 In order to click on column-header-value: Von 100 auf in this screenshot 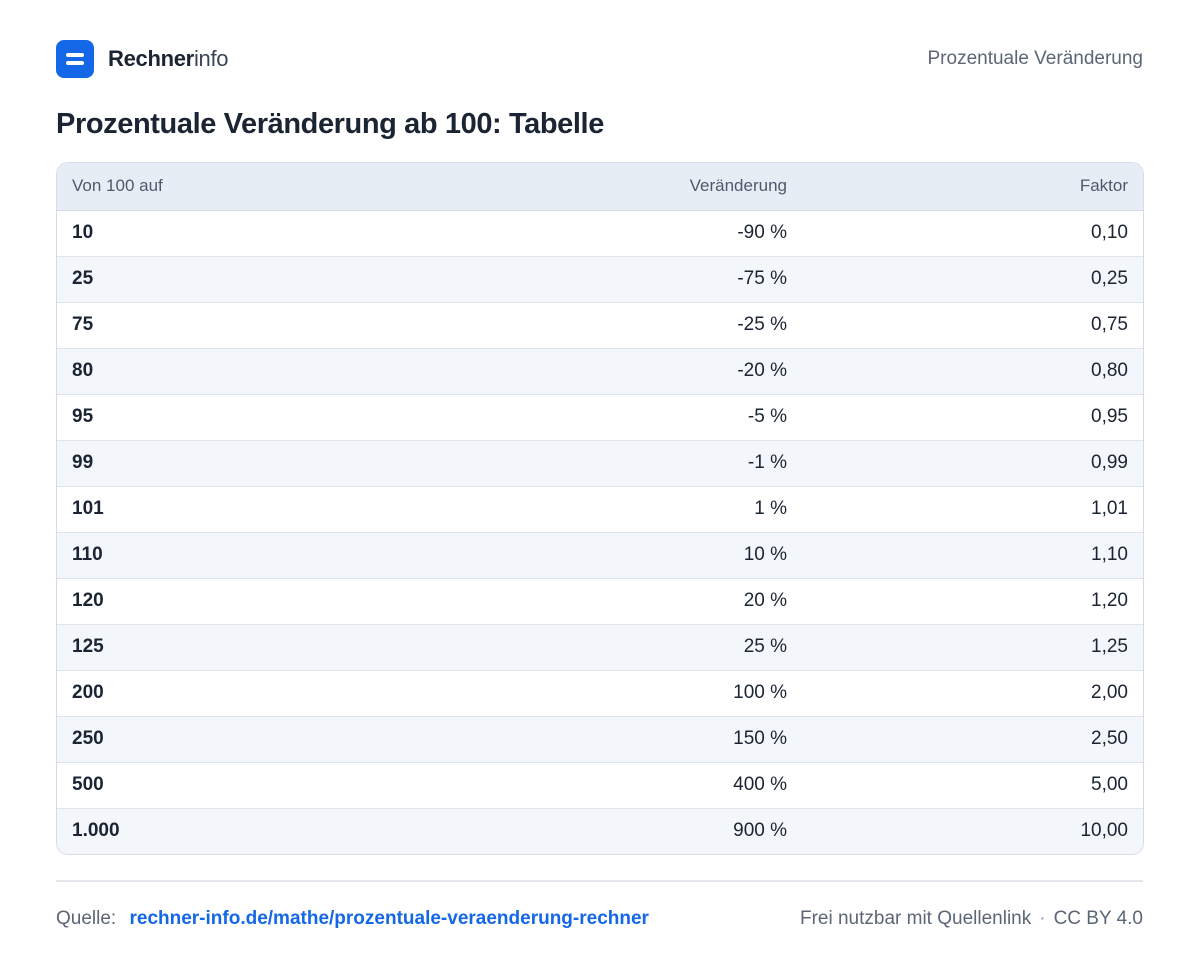, I will do `click(242, 187)`.